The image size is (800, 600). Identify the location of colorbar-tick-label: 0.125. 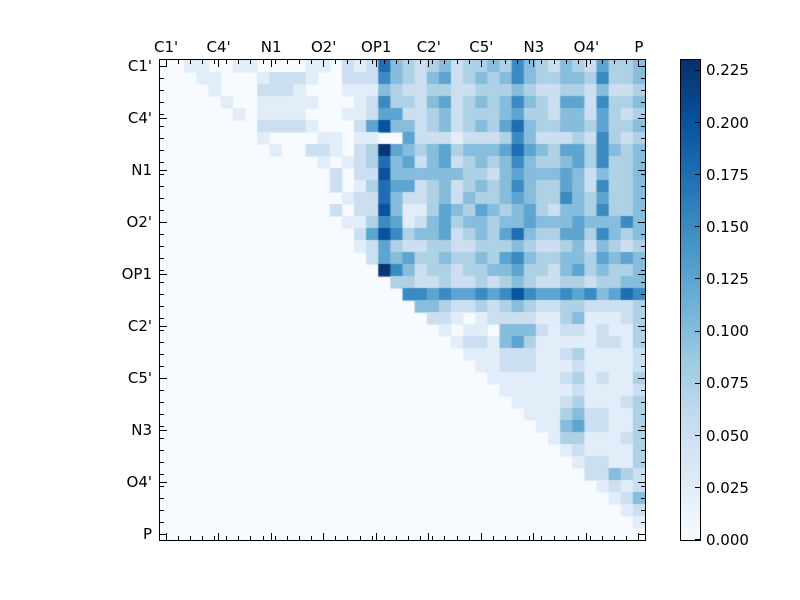
(727, 279).